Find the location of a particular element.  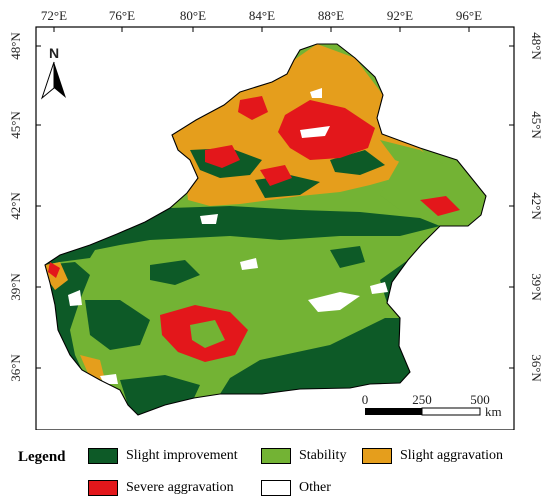

lat-label-39-left: 39°N is located at coordinates (15, 287).